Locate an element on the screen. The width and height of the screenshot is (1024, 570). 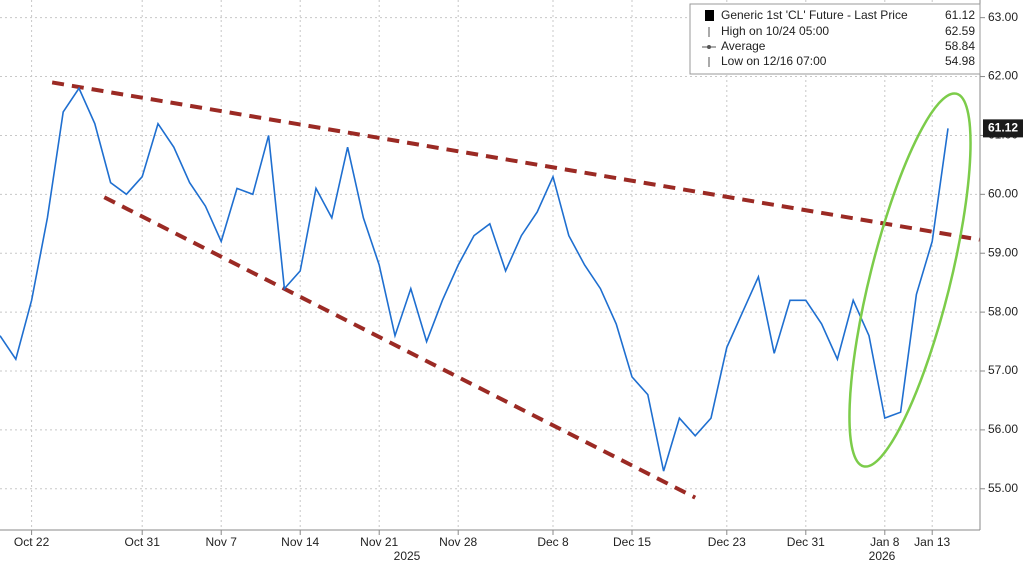
legend-box is located at coordinates (835, 39).